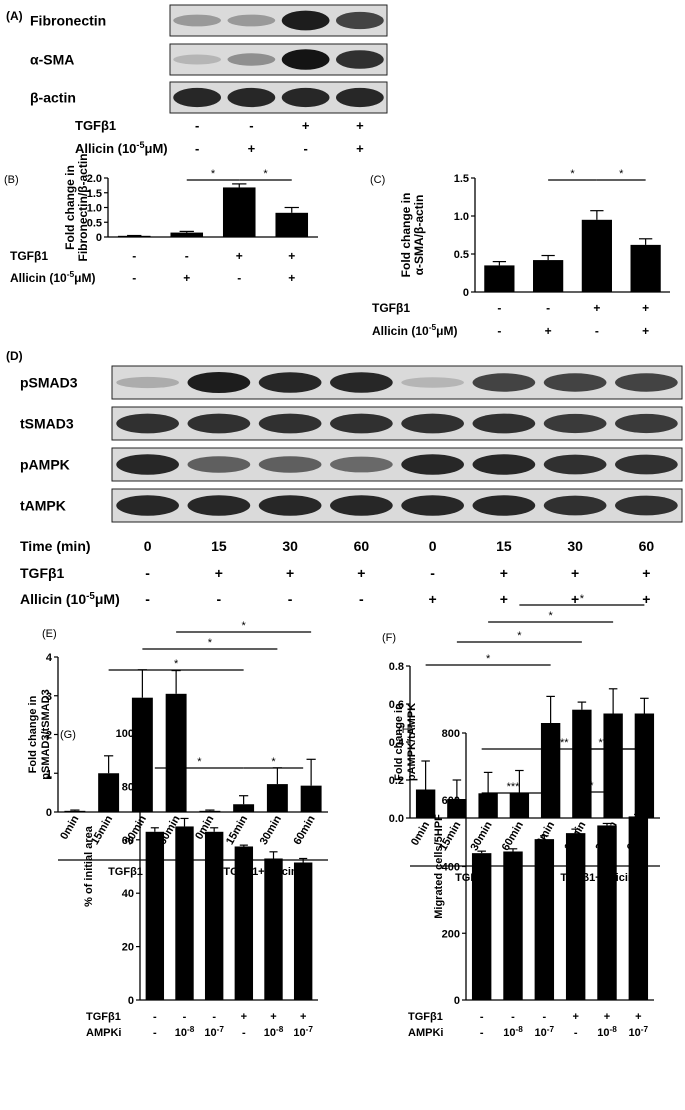 The image size is (685, 1110). Describe the element at coordinates (481, 836) in the screenshot. I see `x-tick-label: 30min` at that location.